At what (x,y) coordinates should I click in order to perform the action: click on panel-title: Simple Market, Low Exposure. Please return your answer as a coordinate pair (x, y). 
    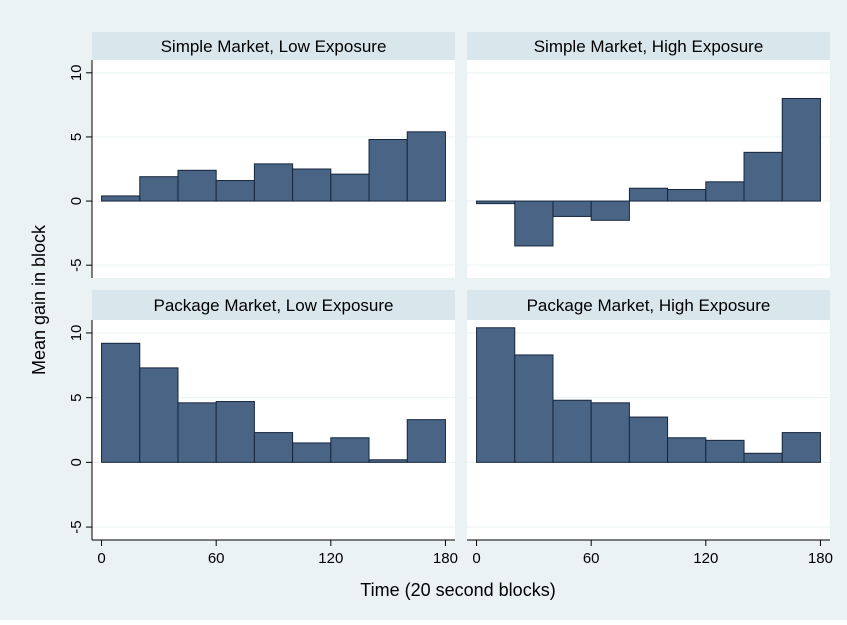
    Looking at the image, I should click on (274, 46).